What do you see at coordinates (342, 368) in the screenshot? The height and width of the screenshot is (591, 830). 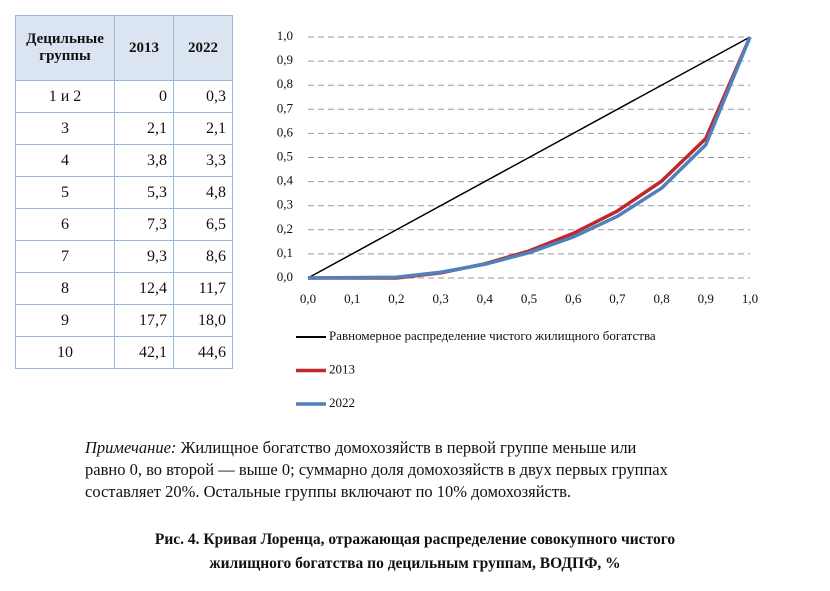 I see `legend-label: 2013` at bounding box center [342, 368].